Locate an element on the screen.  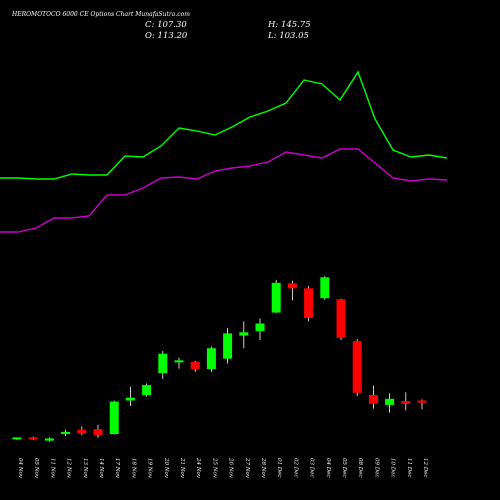
x-tick-label: 12 Nov is located at coordinates (69, 468).